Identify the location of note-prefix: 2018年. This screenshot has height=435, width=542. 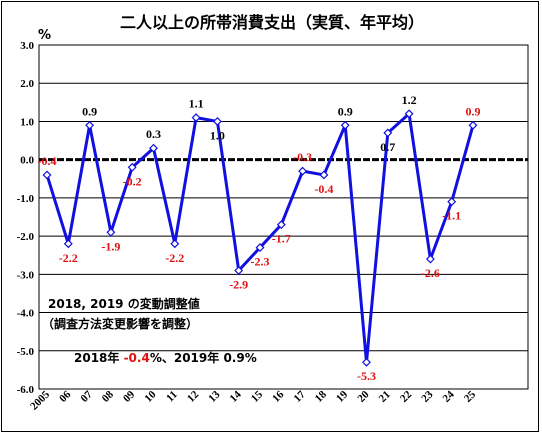
(99, 357).